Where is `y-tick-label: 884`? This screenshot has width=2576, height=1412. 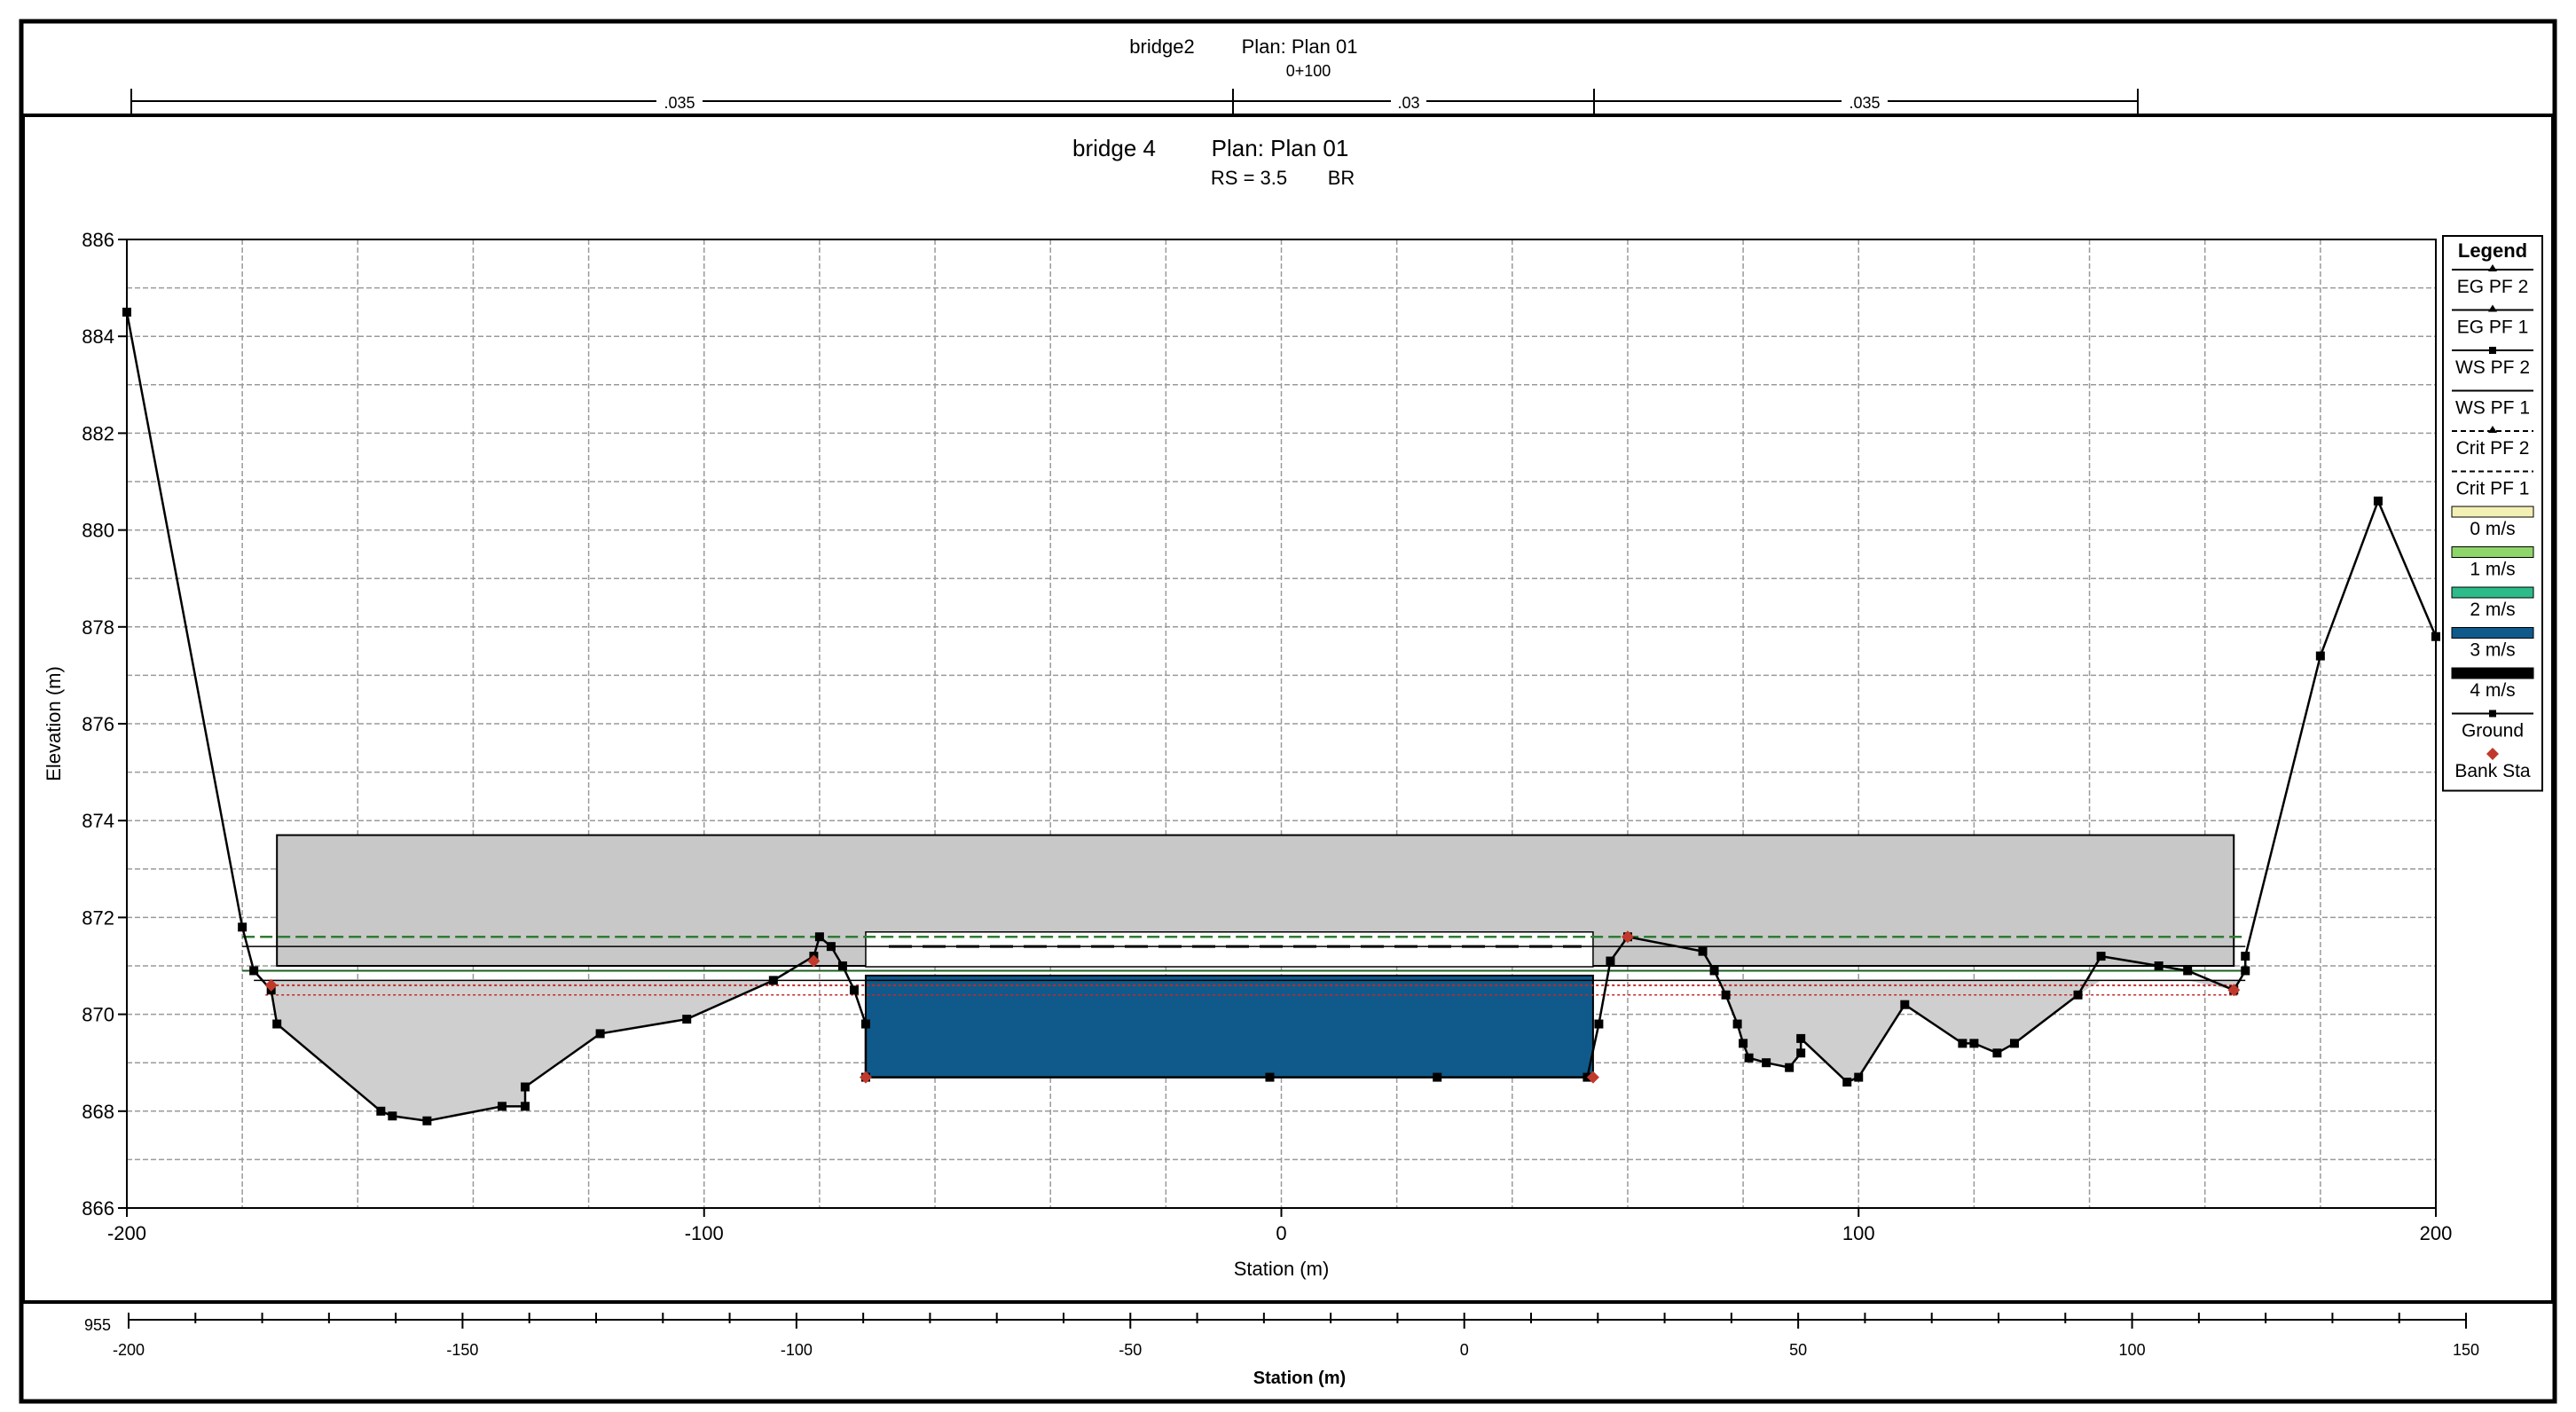
y-tick-label: 884 is located at coordinates (98, 337).